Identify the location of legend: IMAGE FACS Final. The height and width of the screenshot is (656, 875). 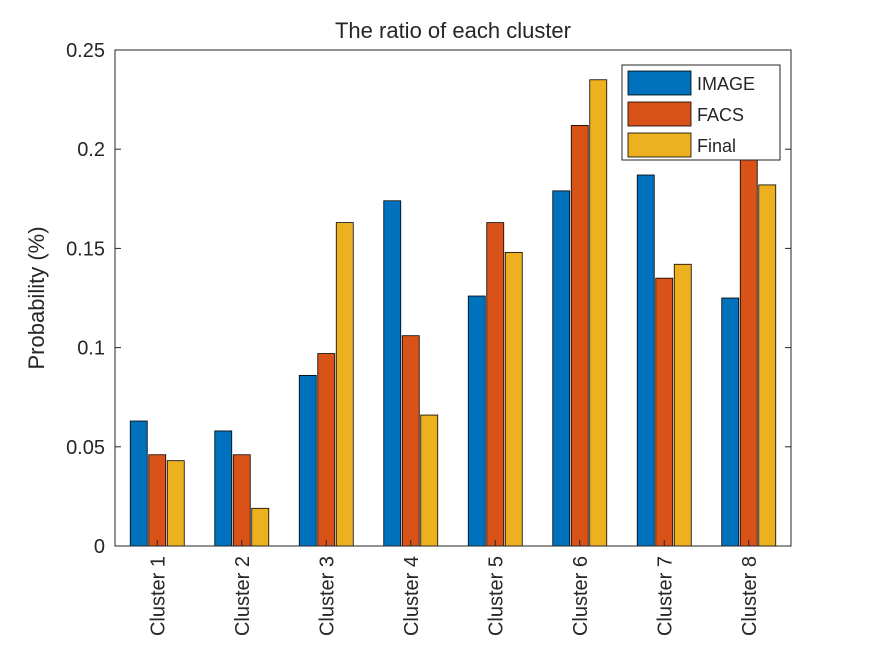
(701, 112).